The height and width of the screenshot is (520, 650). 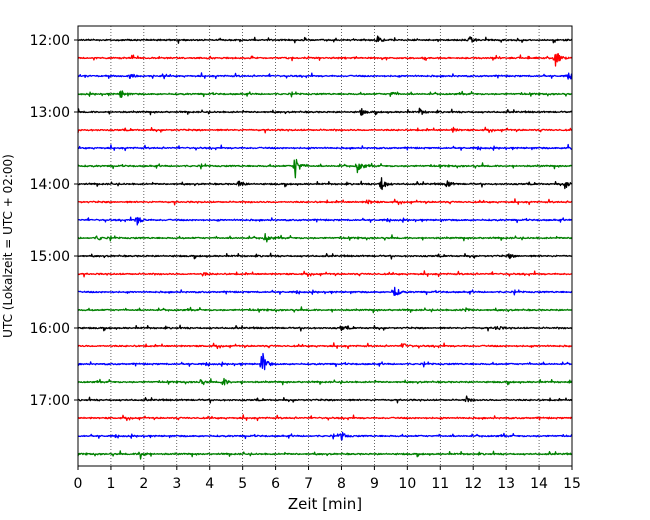 What do you see at coordinates (176, 484) in the screenshot?
I see `x-tick-label: 3` at bounding box center [176, 484].